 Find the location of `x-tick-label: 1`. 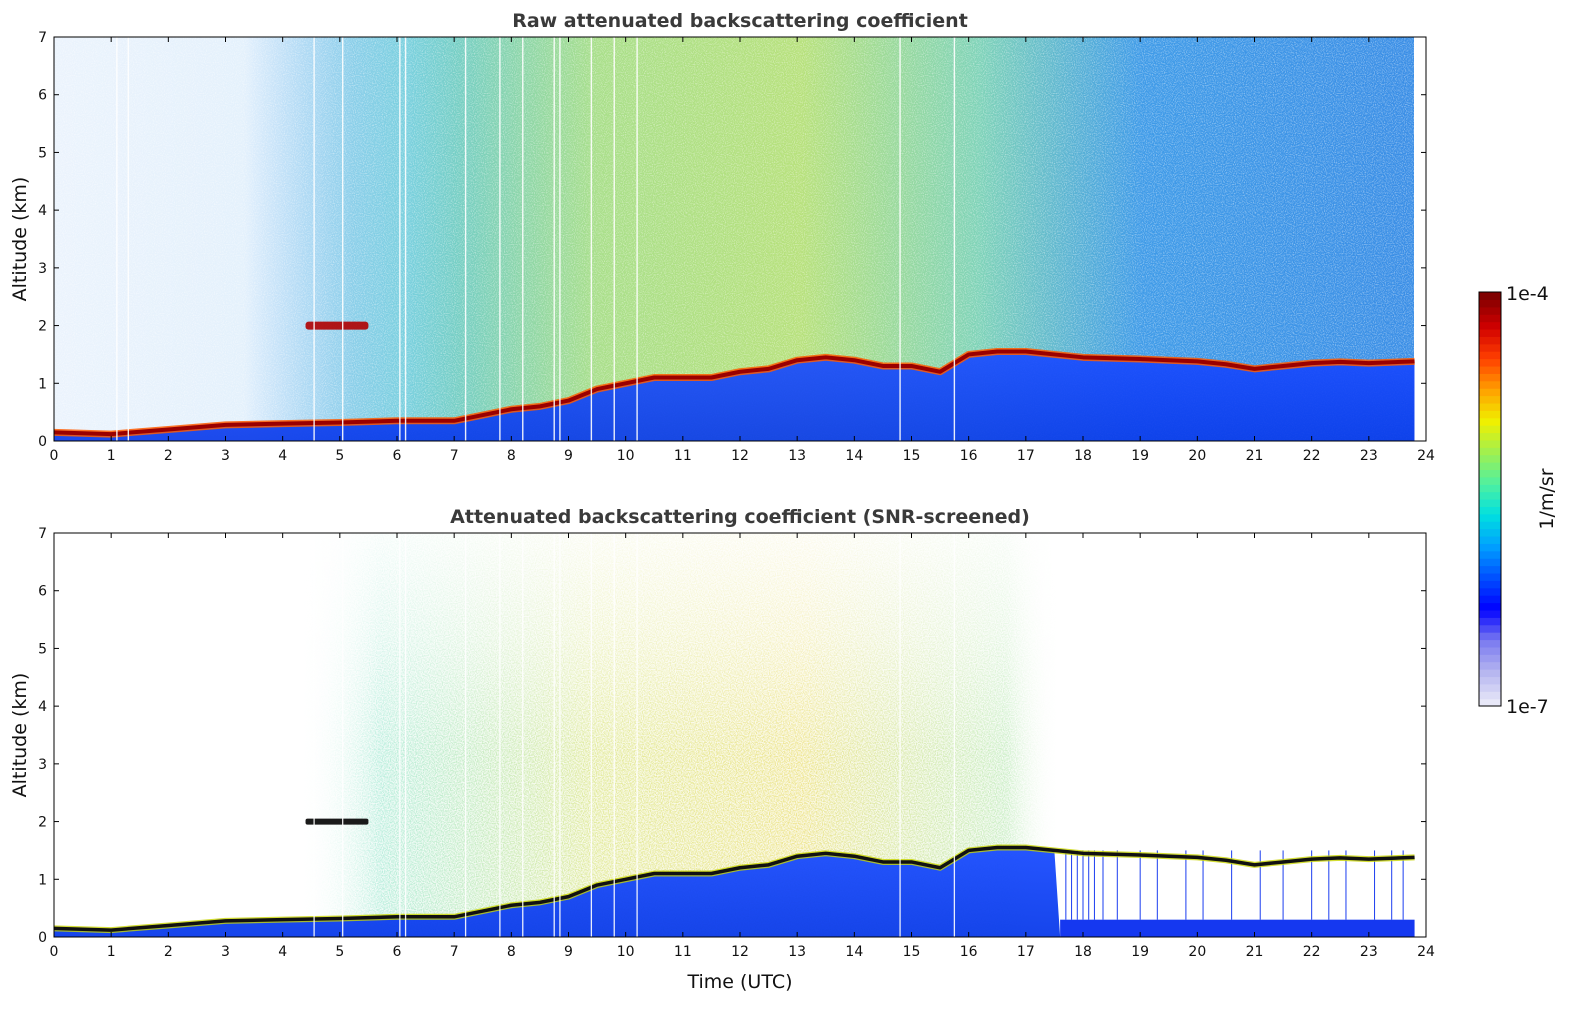

x-tick-label: 1 is located at coordinates (111, 952).